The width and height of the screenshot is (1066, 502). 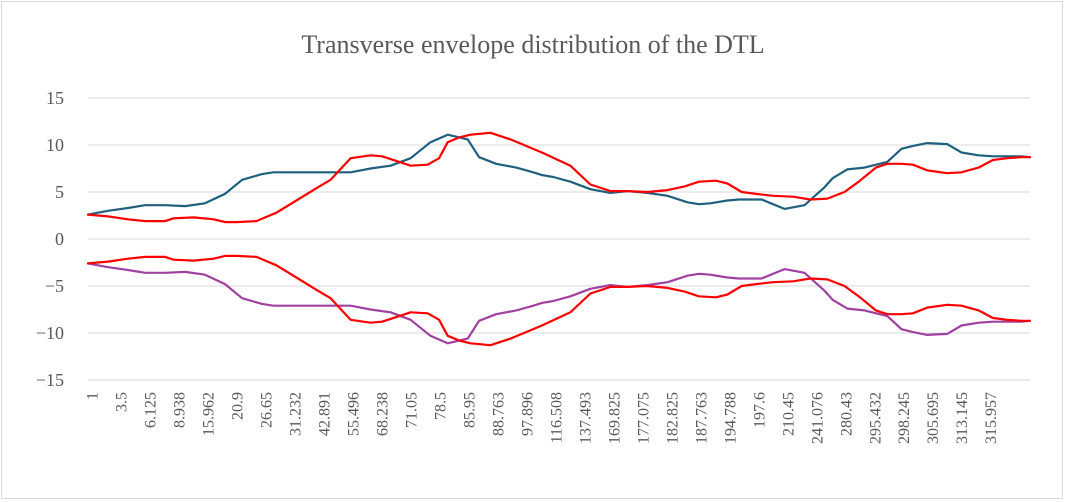 What do you see at coordinates (325, 414) in the screenshot?
I see `x-tick-label: 42.891` at bounding box center [325, 414].